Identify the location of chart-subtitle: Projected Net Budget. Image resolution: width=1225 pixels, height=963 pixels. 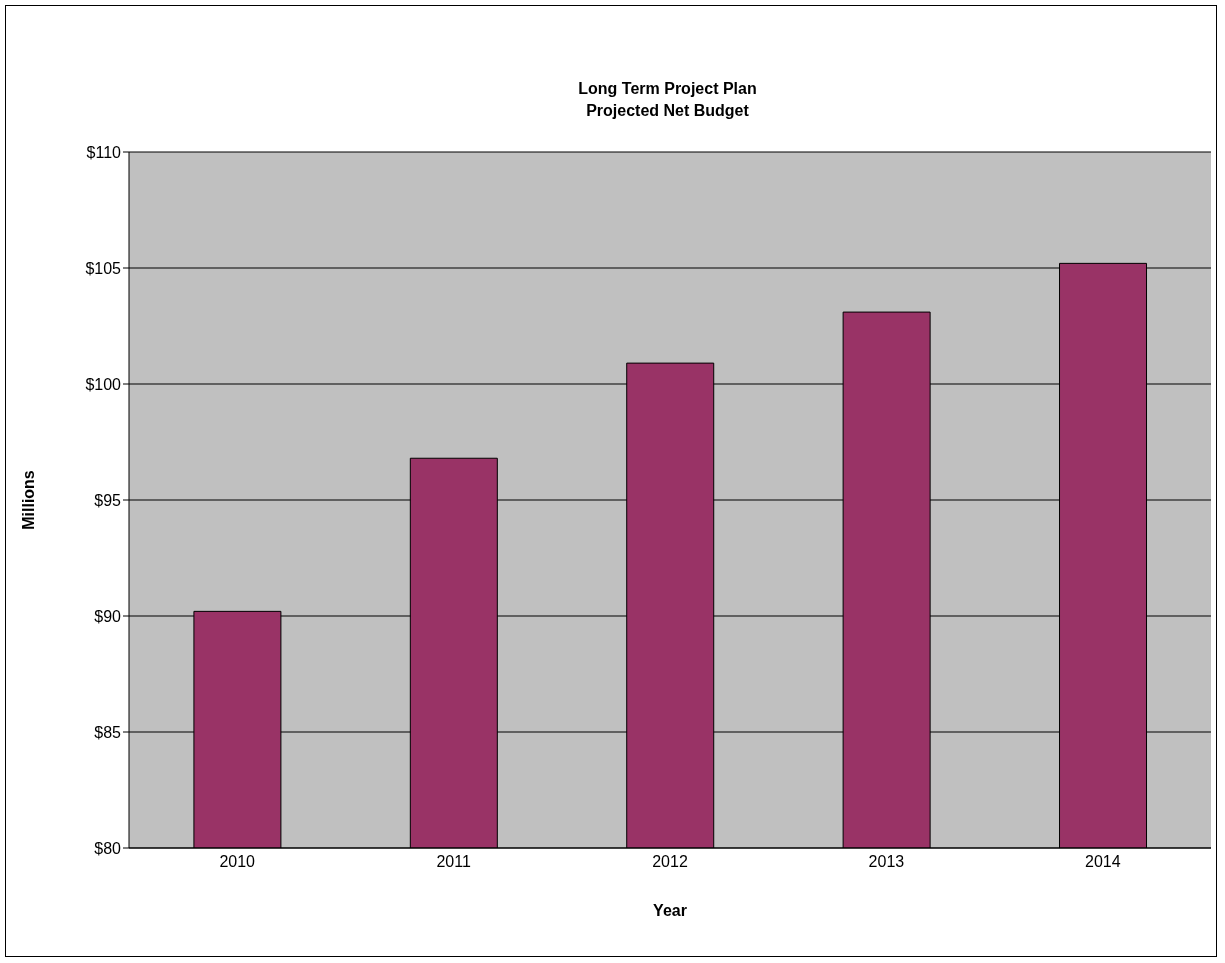
(667, 111).